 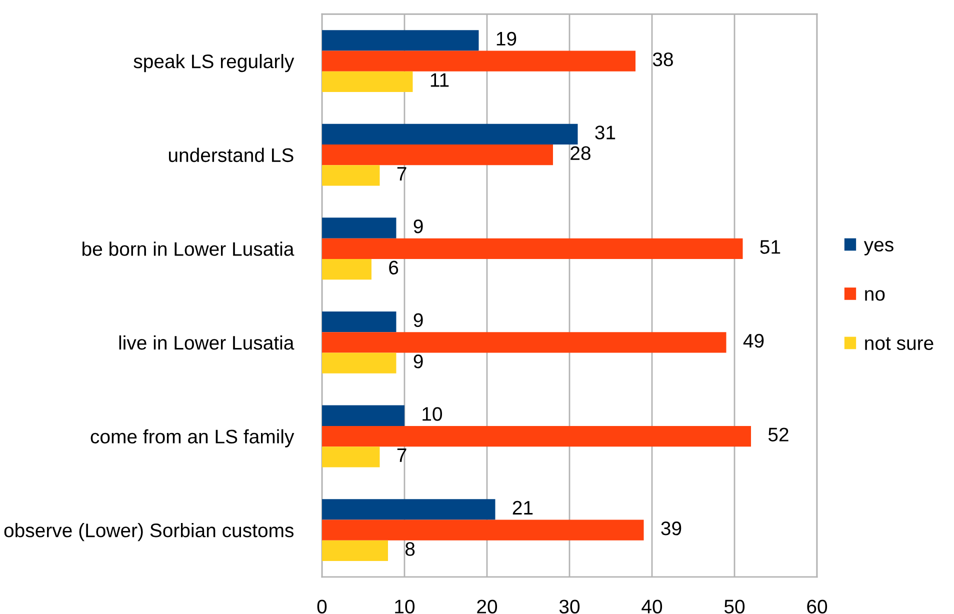 What do you see at coordinates (231, 155) in the screenshot?
I see `y-tick-label: understand LS` at bounding box center [231, 155].